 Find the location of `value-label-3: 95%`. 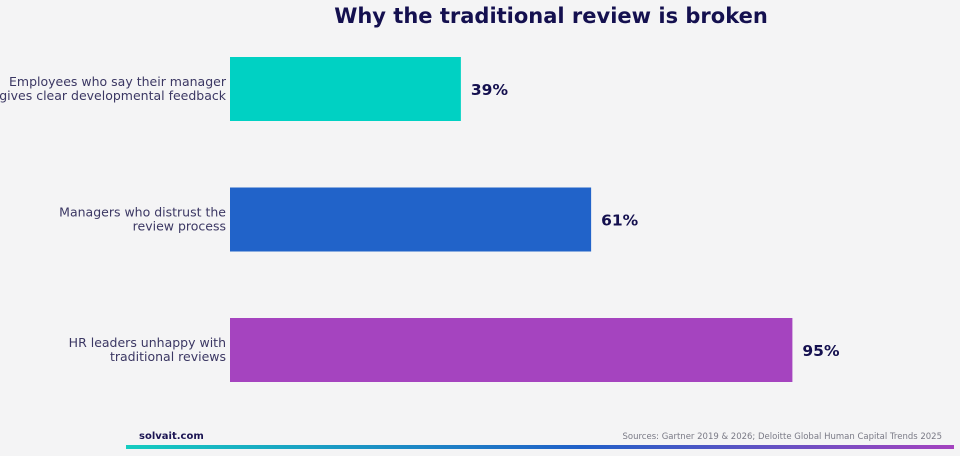

value-label-3: 95% is located at coordinates (821, 351).